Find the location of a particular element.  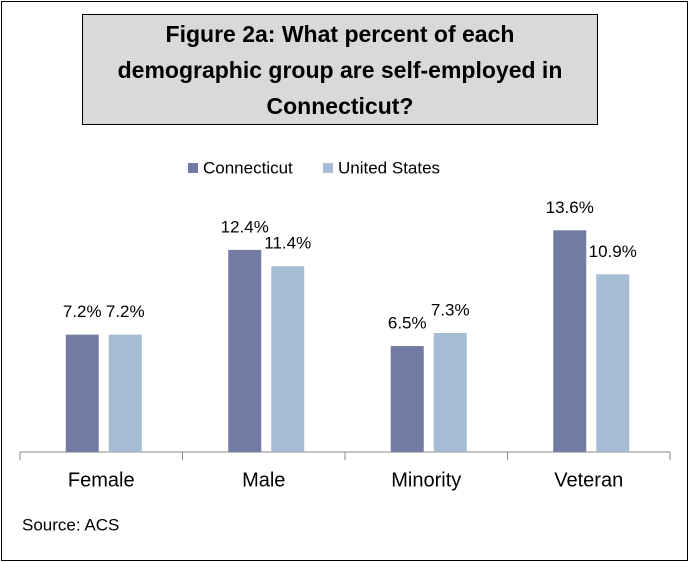

data-label: 10.9% is located at coordinates (613, 251).